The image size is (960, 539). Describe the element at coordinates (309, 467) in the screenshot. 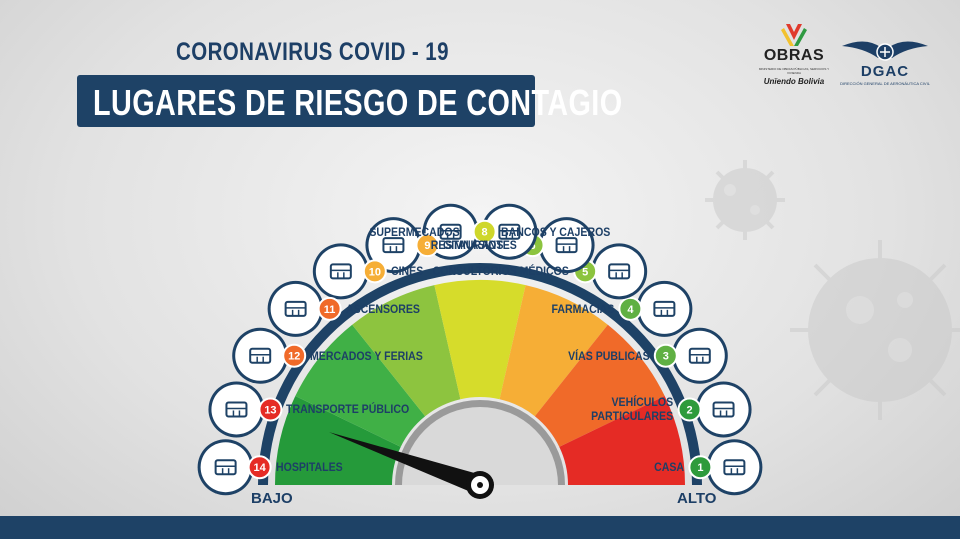

I see `place-label: HOSPITALES` at that location.